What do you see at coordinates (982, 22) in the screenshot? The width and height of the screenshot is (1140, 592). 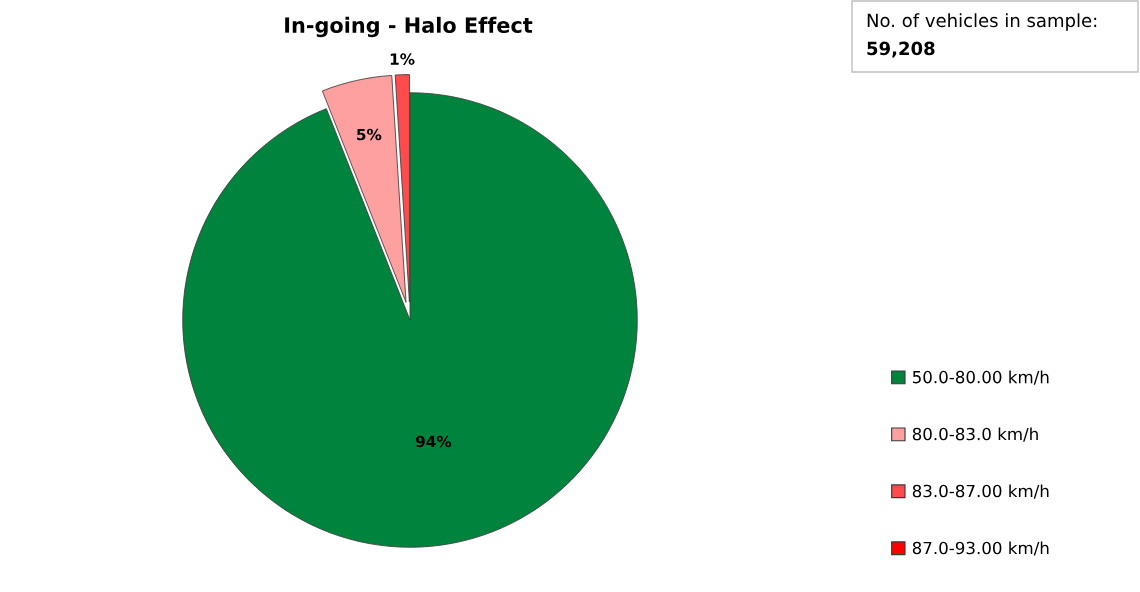 I see `text: No. of vehicles in sample:` at bounding box center [982, 22].